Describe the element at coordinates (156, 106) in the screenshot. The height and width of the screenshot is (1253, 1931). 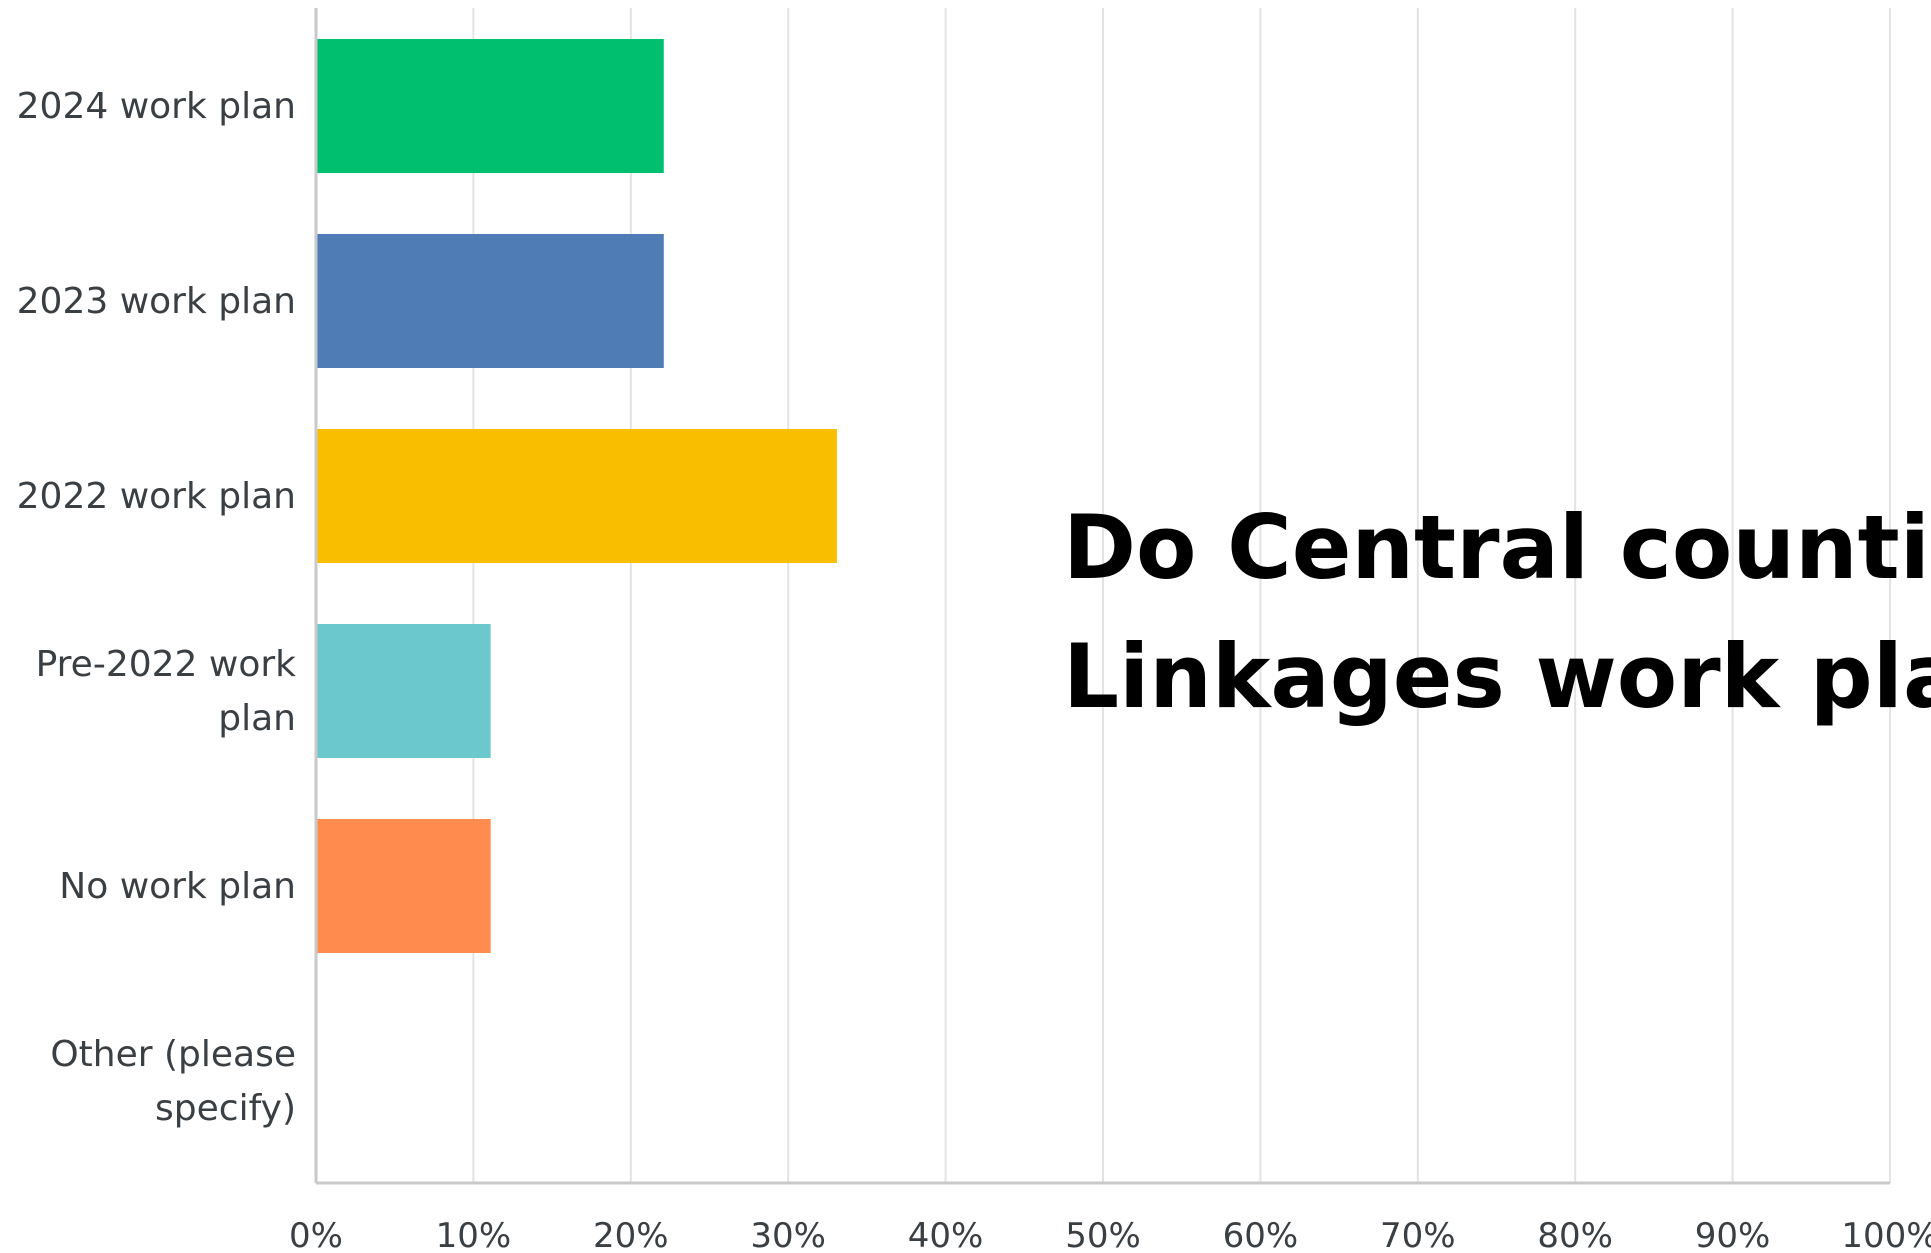
I see `category-label: 2024 work plan` at that location.